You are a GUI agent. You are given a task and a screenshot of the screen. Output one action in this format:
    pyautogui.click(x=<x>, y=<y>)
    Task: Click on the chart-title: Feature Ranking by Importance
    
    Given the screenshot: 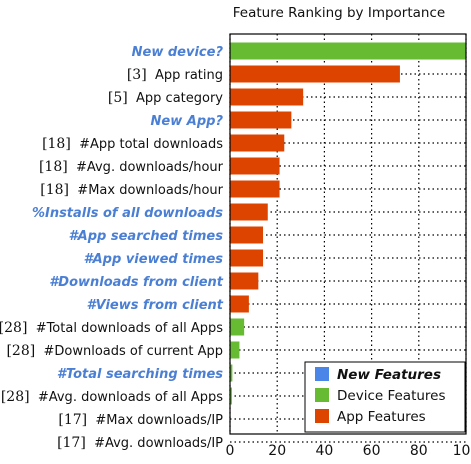 What is the action you would take?
    pyautogui.click(x=339, y=13)
    